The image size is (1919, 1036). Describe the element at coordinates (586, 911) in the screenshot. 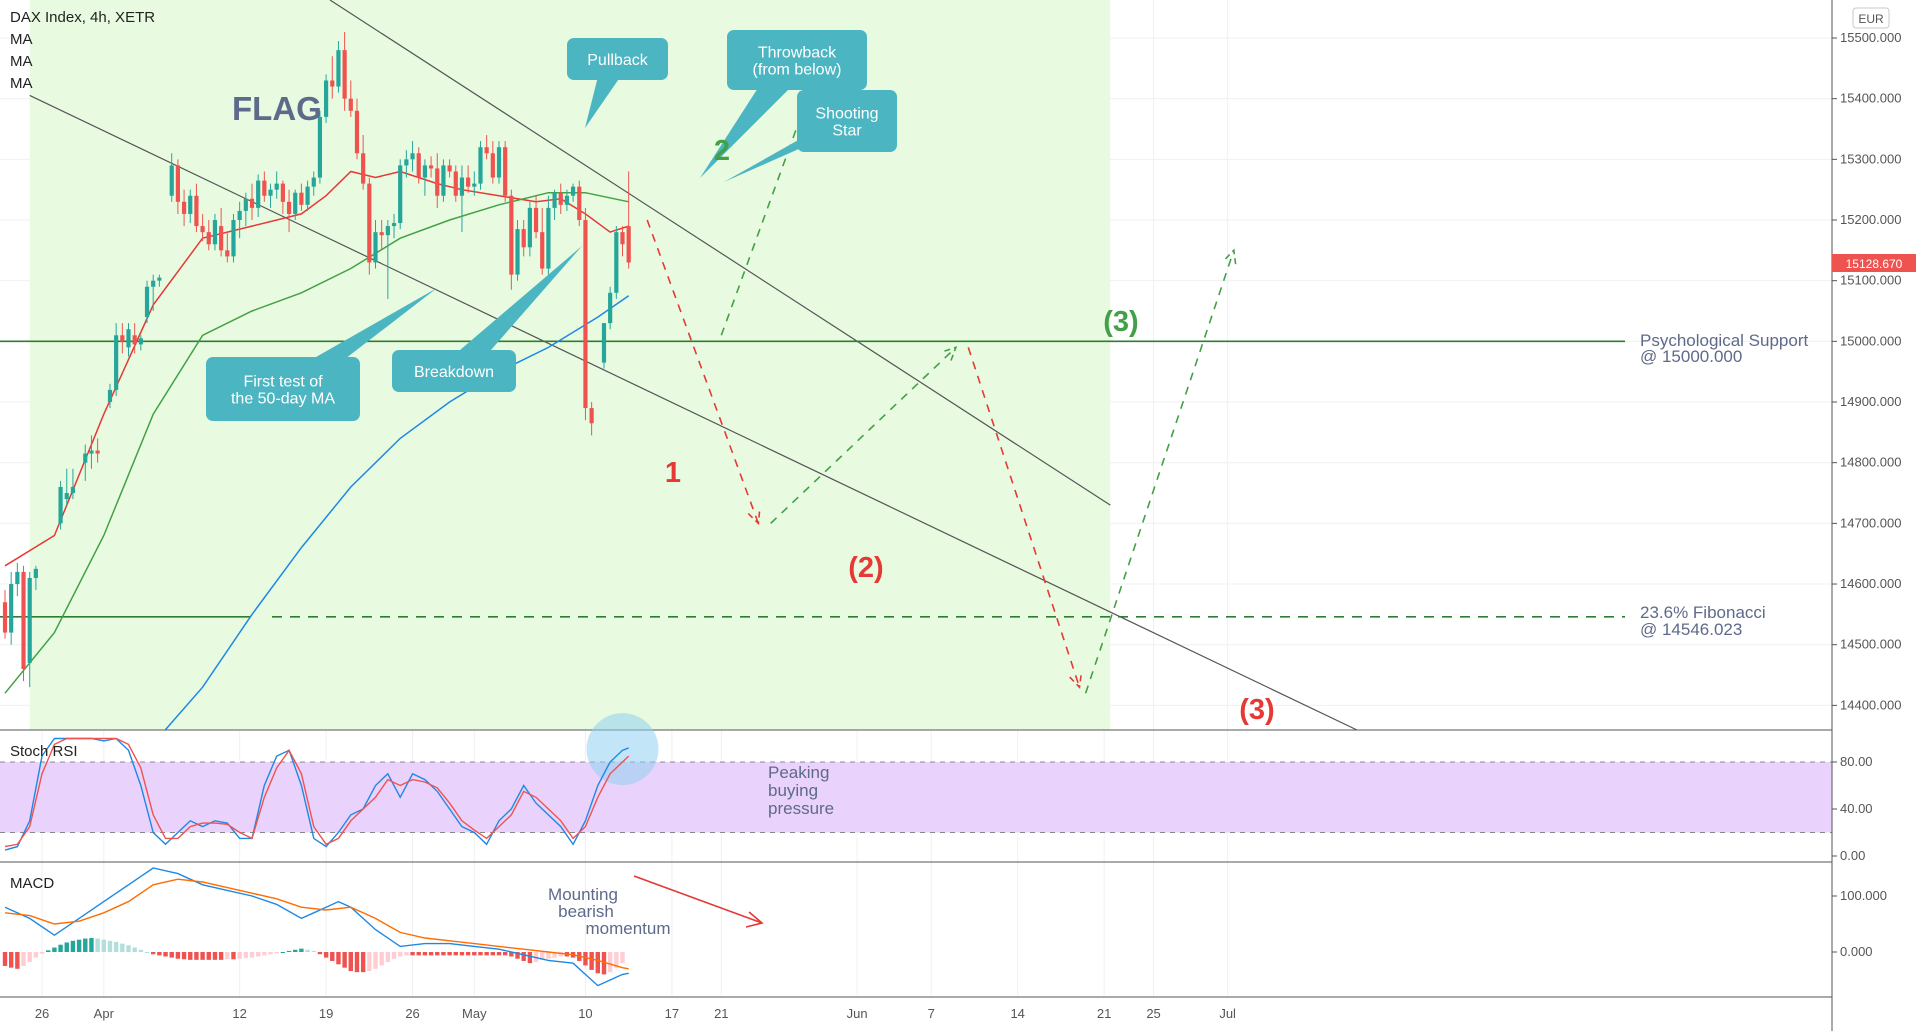

I see `macd-note-2: bearish` at that location.